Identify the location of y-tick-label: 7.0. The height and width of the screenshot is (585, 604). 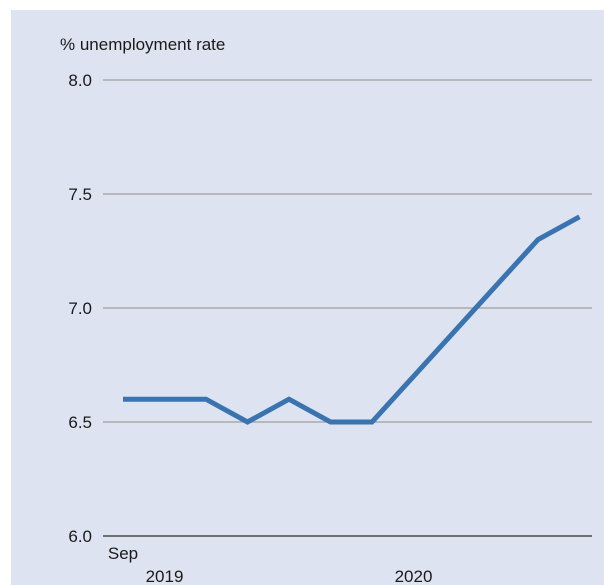
(80, 308).